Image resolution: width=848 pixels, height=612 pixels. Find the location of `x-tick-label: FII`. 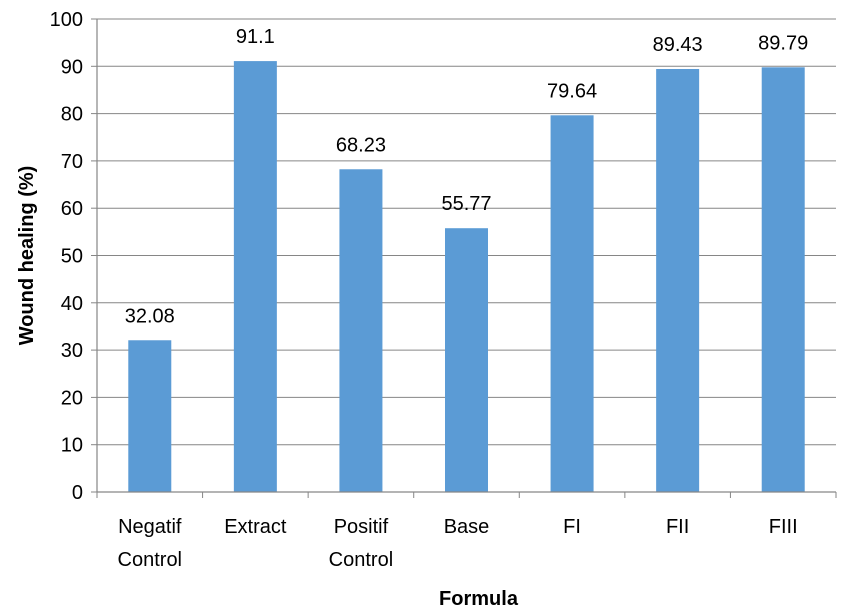

x-tick-label: FII is located at coordinates (677, 527).